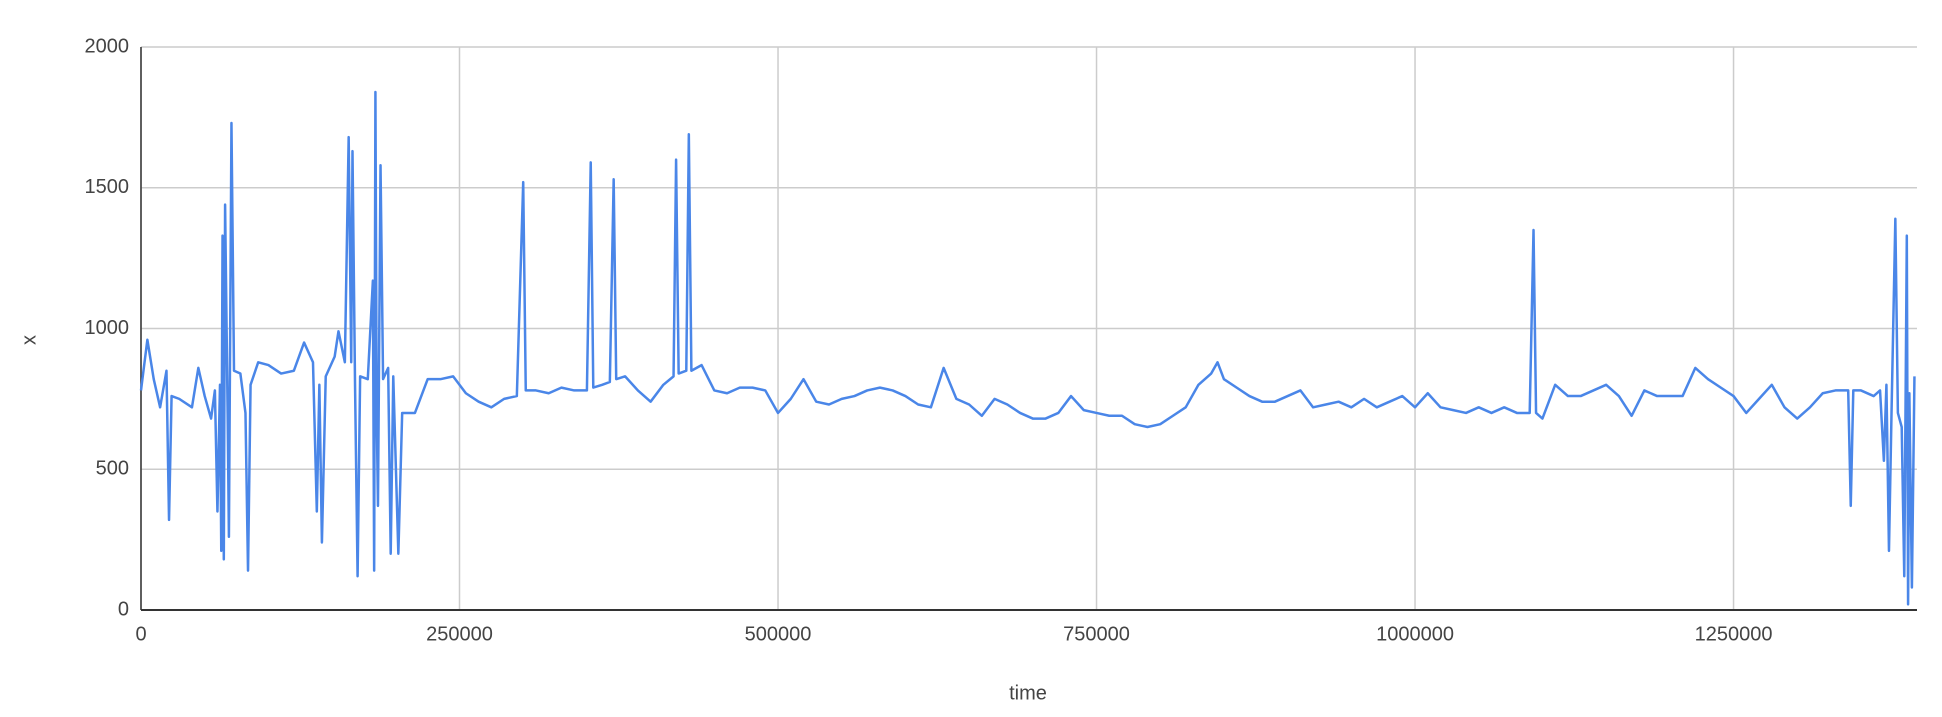 Image resolution: width=1942 pixels, height=717 pixels. Describe the element at coordinates (459, 634) in the screenshot. I see `x-tick-label: 250000` at that location.